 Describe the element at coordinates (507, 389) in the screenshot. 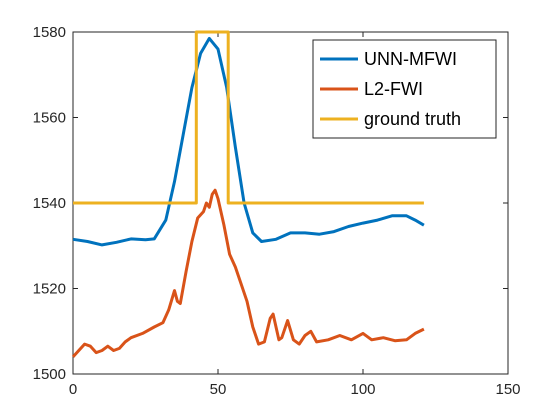

I see `x-tick-label: 150` at that location.